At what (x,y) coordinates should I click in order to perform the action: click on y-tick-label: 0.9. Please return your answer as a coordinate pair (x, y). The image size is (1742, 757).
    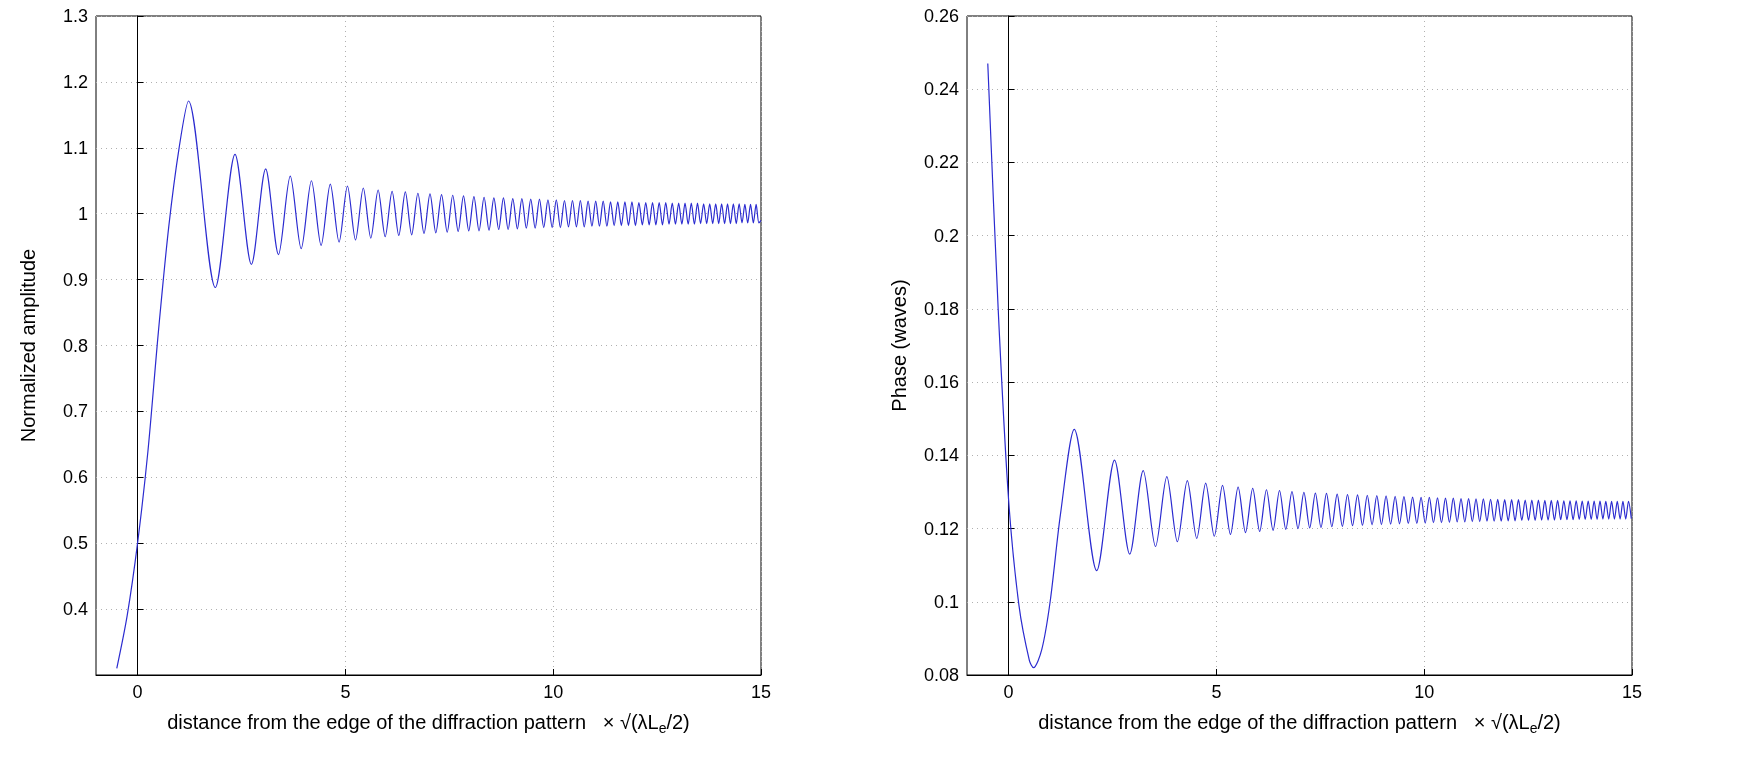
    Looking at the image, I should click on (75, 279).